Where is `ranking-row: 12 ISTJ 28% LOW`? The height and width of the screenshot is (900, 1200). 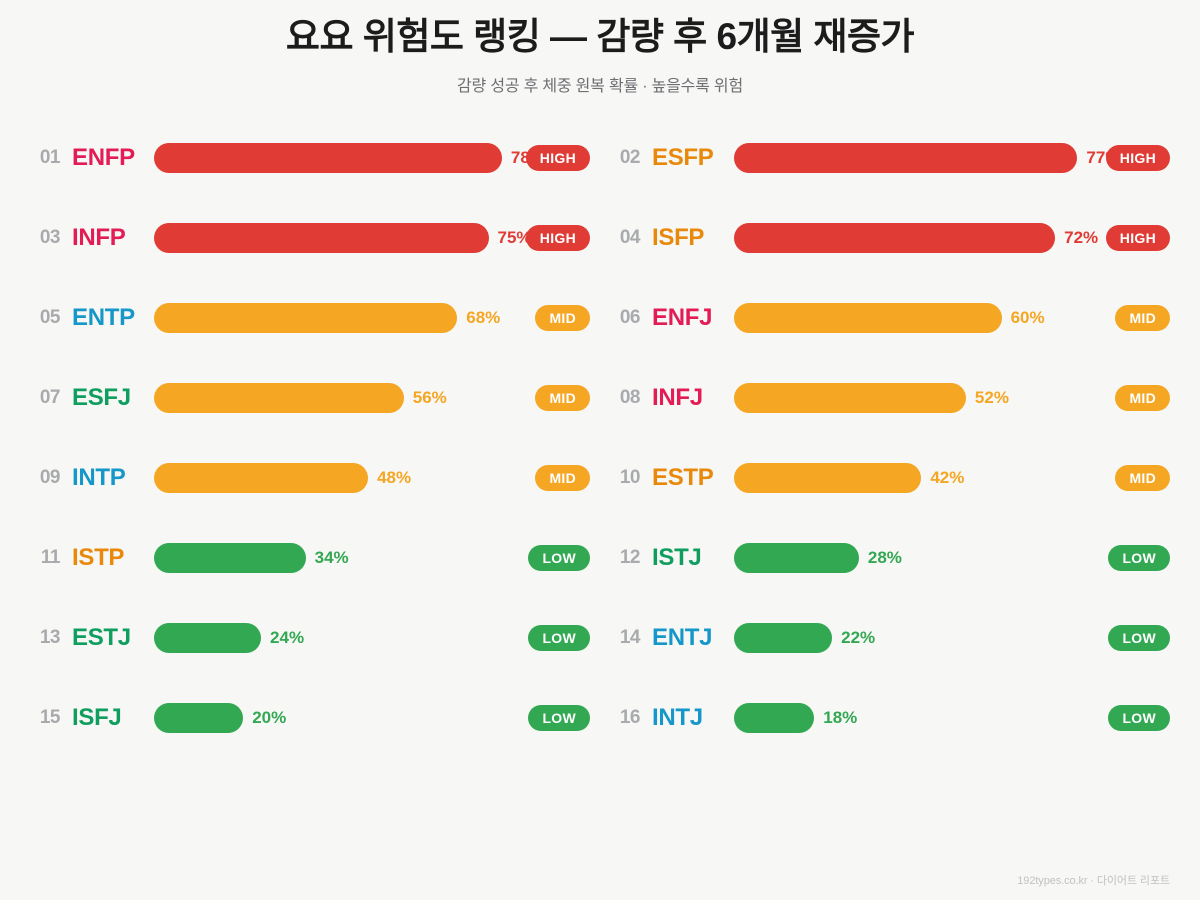 ranking-row: 12 ISTJ 28% LOW is located at coordinates (890, 558).